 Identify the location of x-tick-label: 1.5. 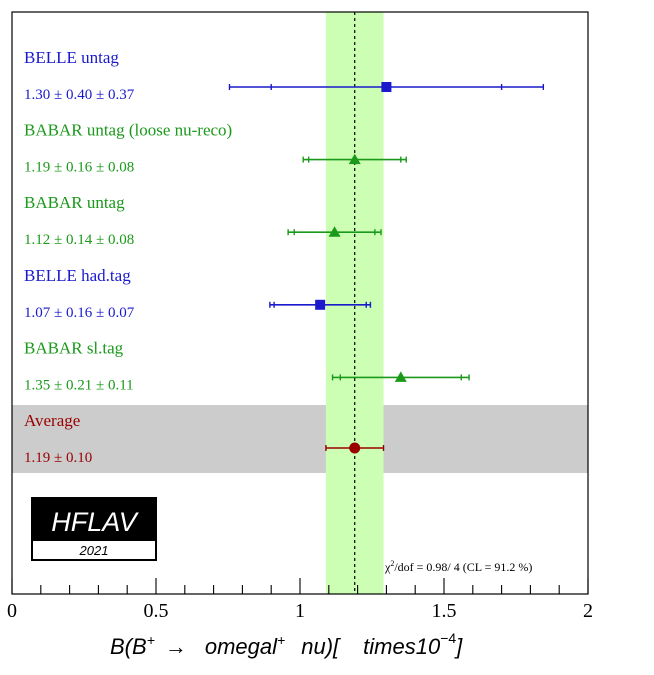
(444, 611).